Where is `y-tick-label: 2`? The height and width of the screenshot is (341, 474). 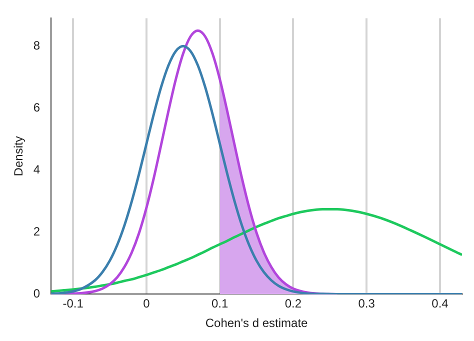 y-tick-label: 2 is located at coordinates (36, 231).